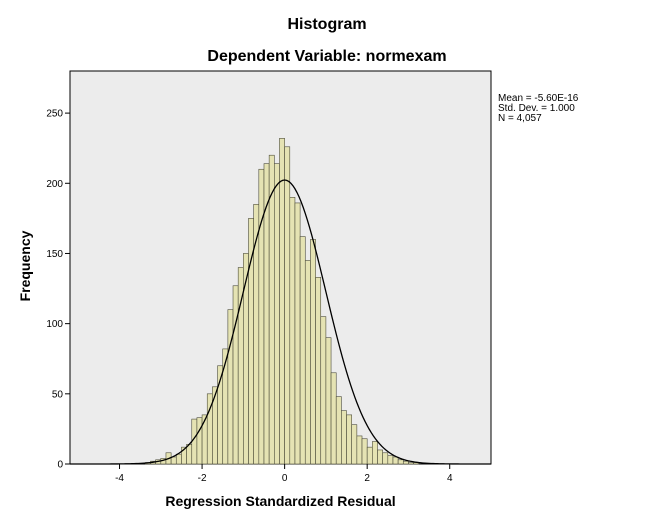 This screenshot has height=525, width=654. Describe the element at coordinates (280, 501) in the screenshot. I see `x-axis-label: Regression Standardized Residual` at that location.